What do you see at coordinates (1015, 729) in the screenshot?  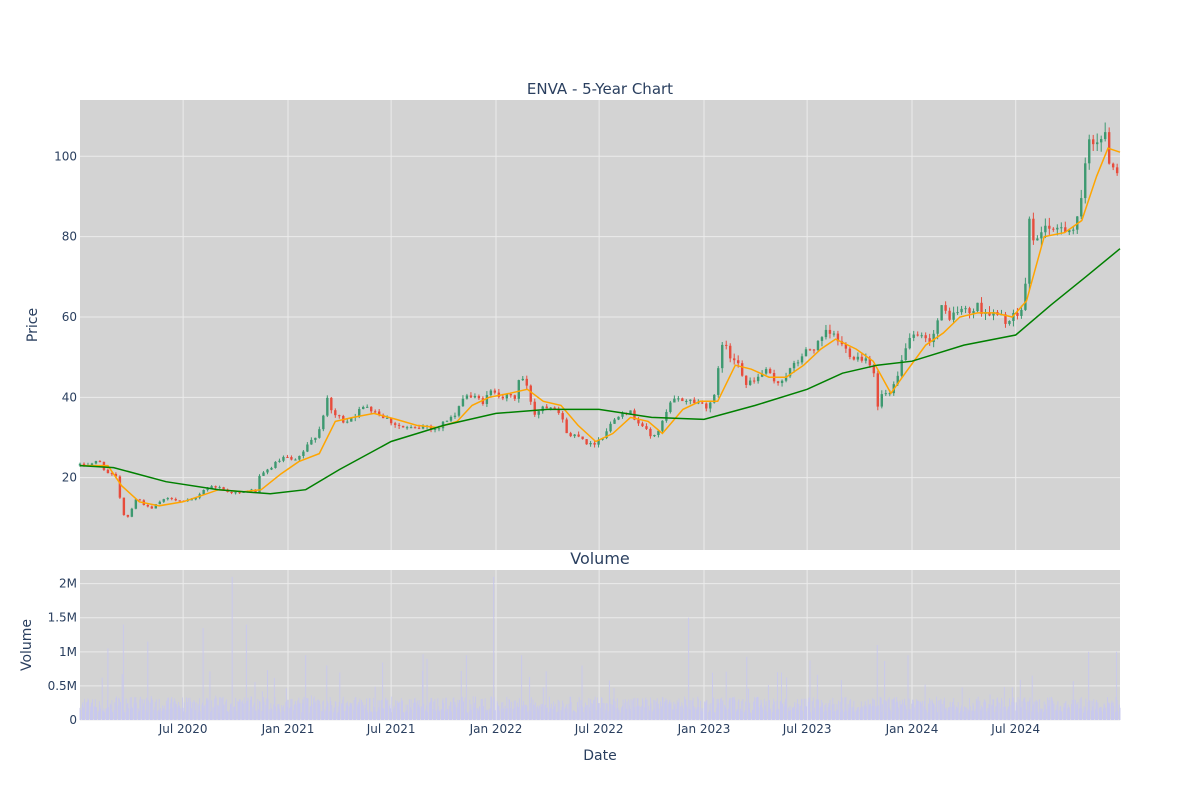 I see `volume-x-tick-label: Jul 2024` at bounding box center [1015, 729].